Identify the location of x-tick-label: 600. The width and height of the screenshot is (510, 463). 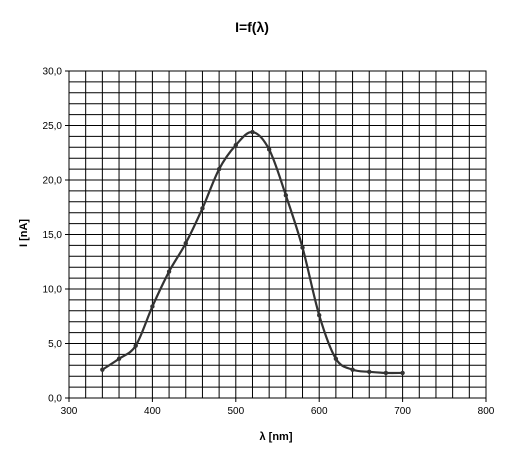
(319, 411).